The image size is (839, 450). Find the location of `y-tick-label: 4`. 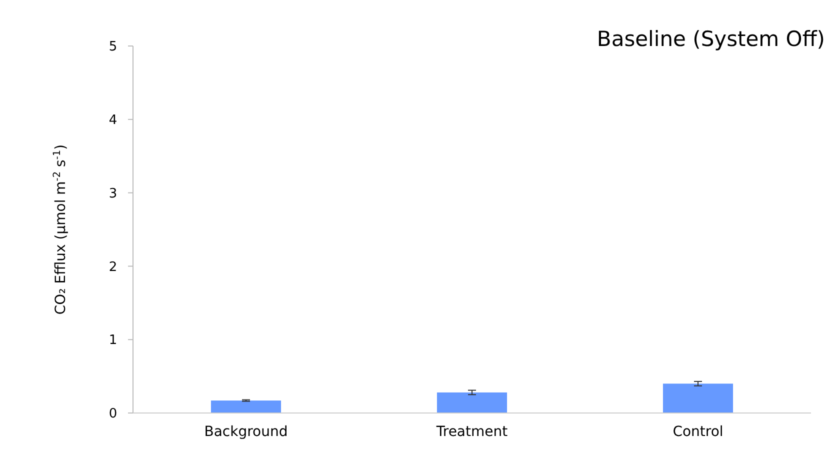

y-tick-label: 4 is located at coordinates (113, 120).